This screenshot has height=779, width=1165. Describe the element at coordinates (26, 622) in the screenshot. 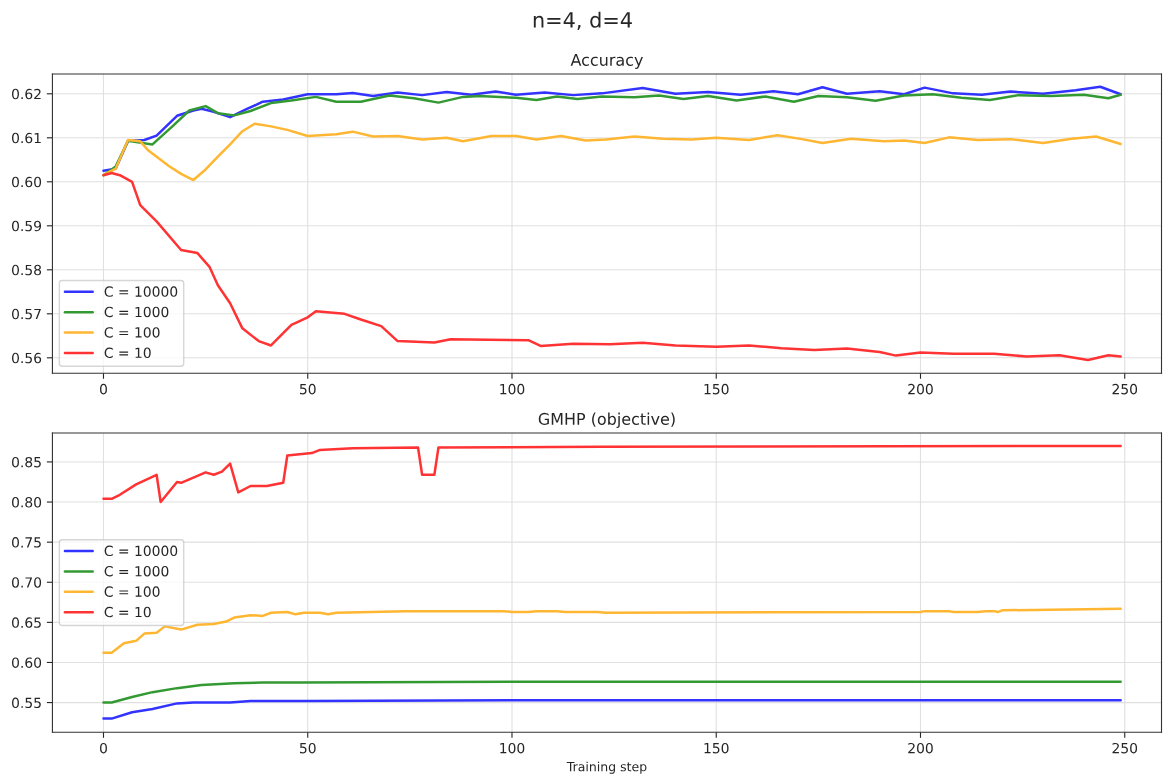

I see `y-tick-label: 0.65` at that location.